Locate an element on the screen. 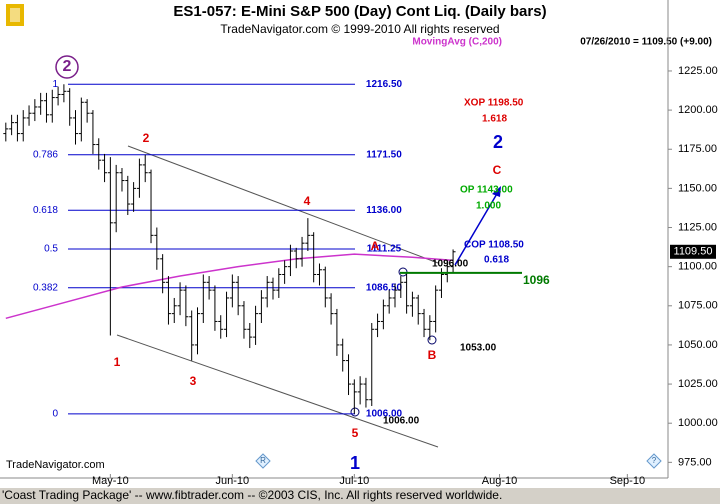 This screenshot has width=720, height=504. last-price-label: 1109.50 is located at coordinates (693, 252).